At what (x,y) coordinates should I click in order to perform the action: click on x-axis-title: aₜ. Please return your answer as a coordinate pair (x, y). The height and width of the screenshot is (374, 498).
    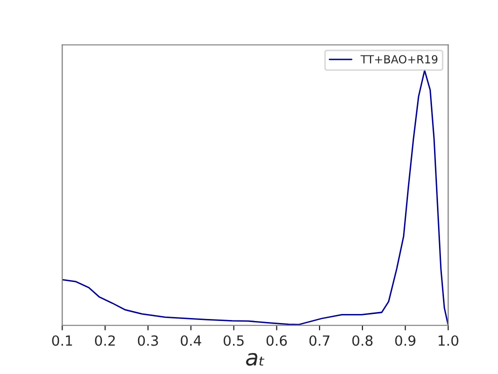
    Looking at the image, I should click on (255, 359).